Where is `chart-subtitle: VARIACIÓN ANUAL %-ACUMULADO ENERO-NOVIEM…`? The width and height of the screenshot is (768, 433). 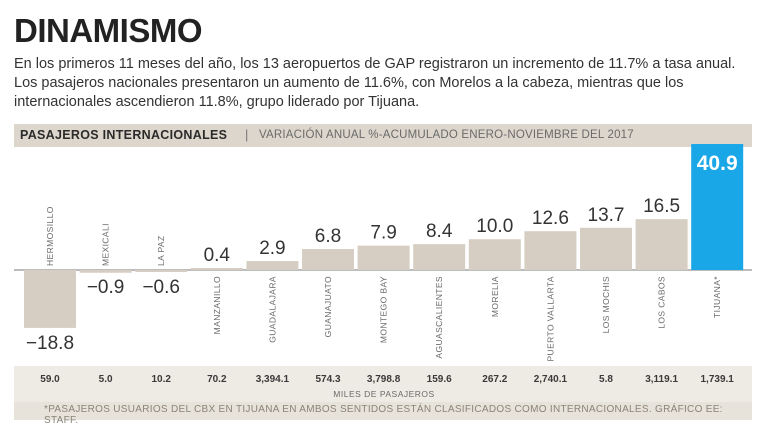 chart-subtitle: VARIACIÓN ANUAL %-ACUMULADO ENERO-NOVIEM… is located at coordinates (446, 135).